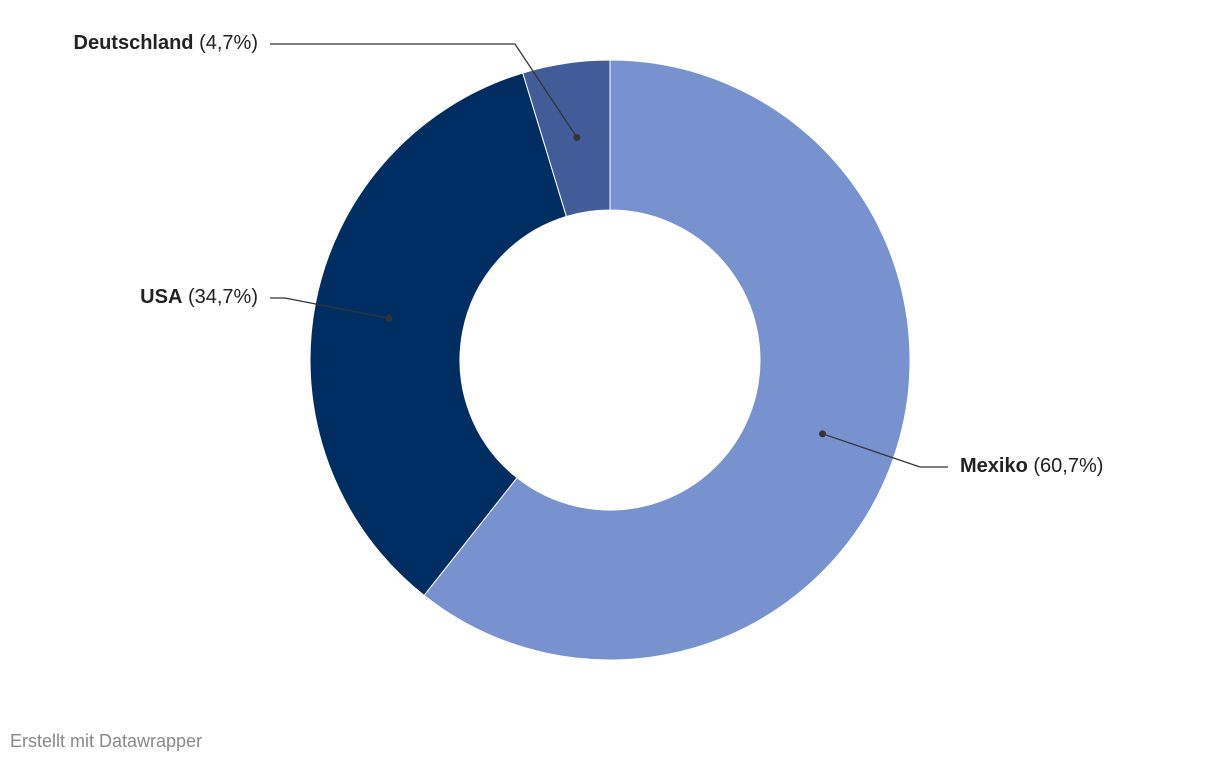  I want to click on slice-label: USA (34,7%), so click(199, 297).